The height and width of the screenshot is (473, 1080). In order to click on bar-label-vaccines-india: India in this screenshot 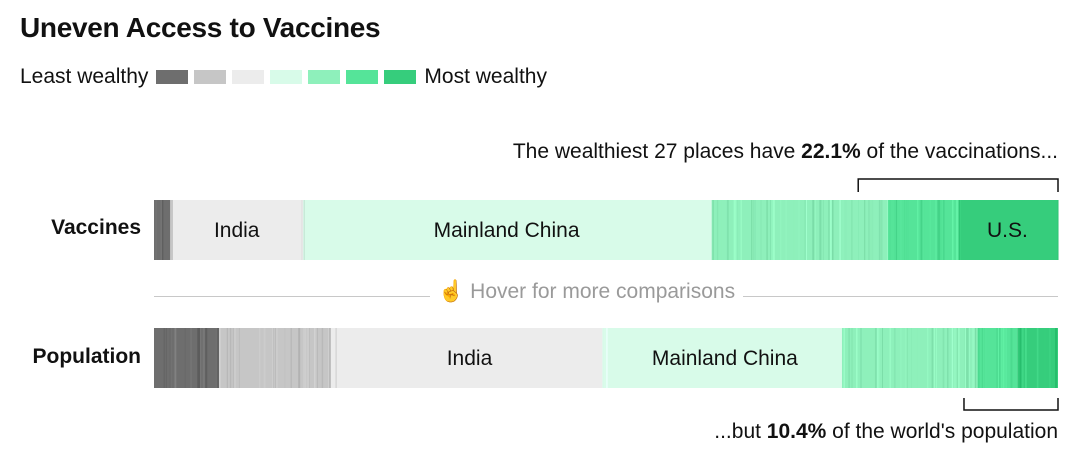, I will do `click(237, 230)`.